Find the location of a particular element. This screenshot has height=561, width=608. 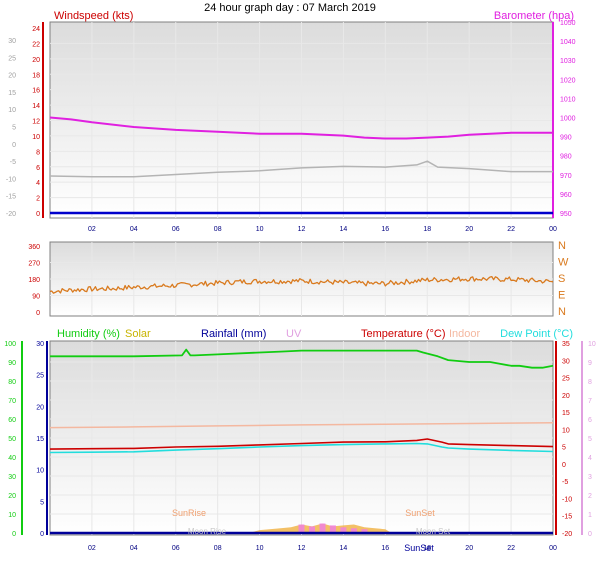

x-tick-label: 18 is located at coordinates (427, 229).